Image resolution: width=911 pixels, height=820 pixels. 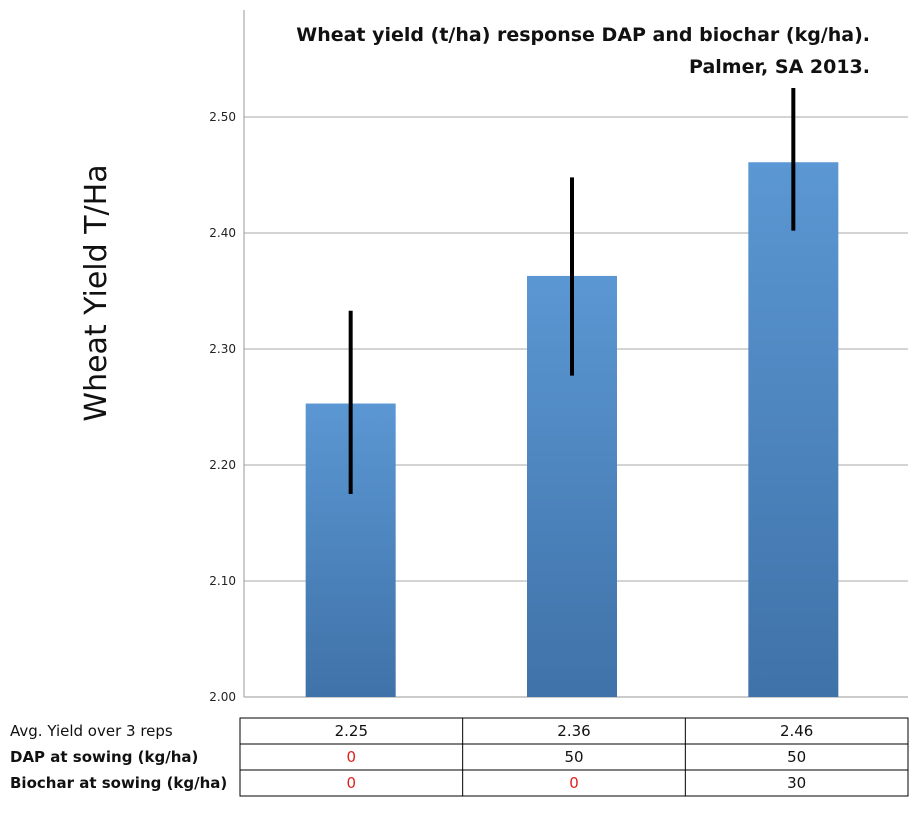 What do you see at coordinates (222, 697) in the screenshot?
I see `y-tick-label: 2.00` at bounding box center [222, 697].